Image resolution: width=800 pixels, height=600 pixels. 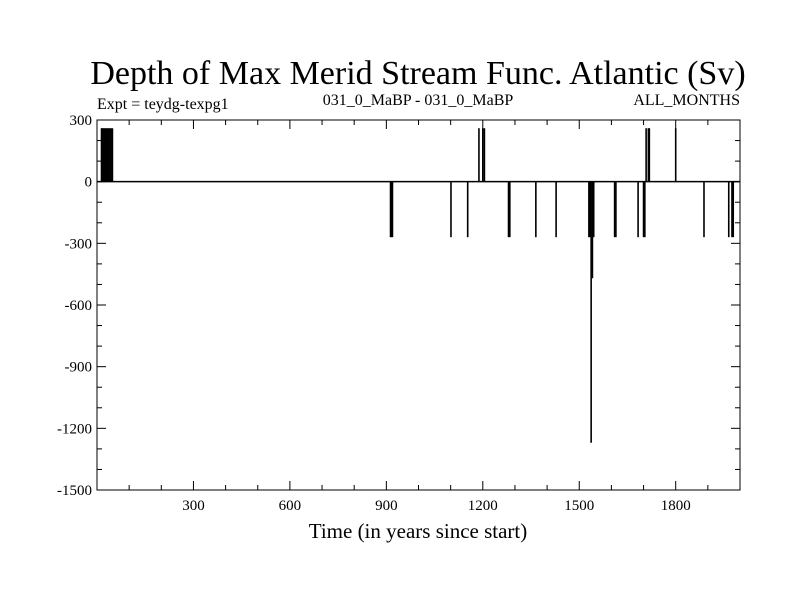 I want to click on x-tick-label: 1200, so click(x=483, y=506).